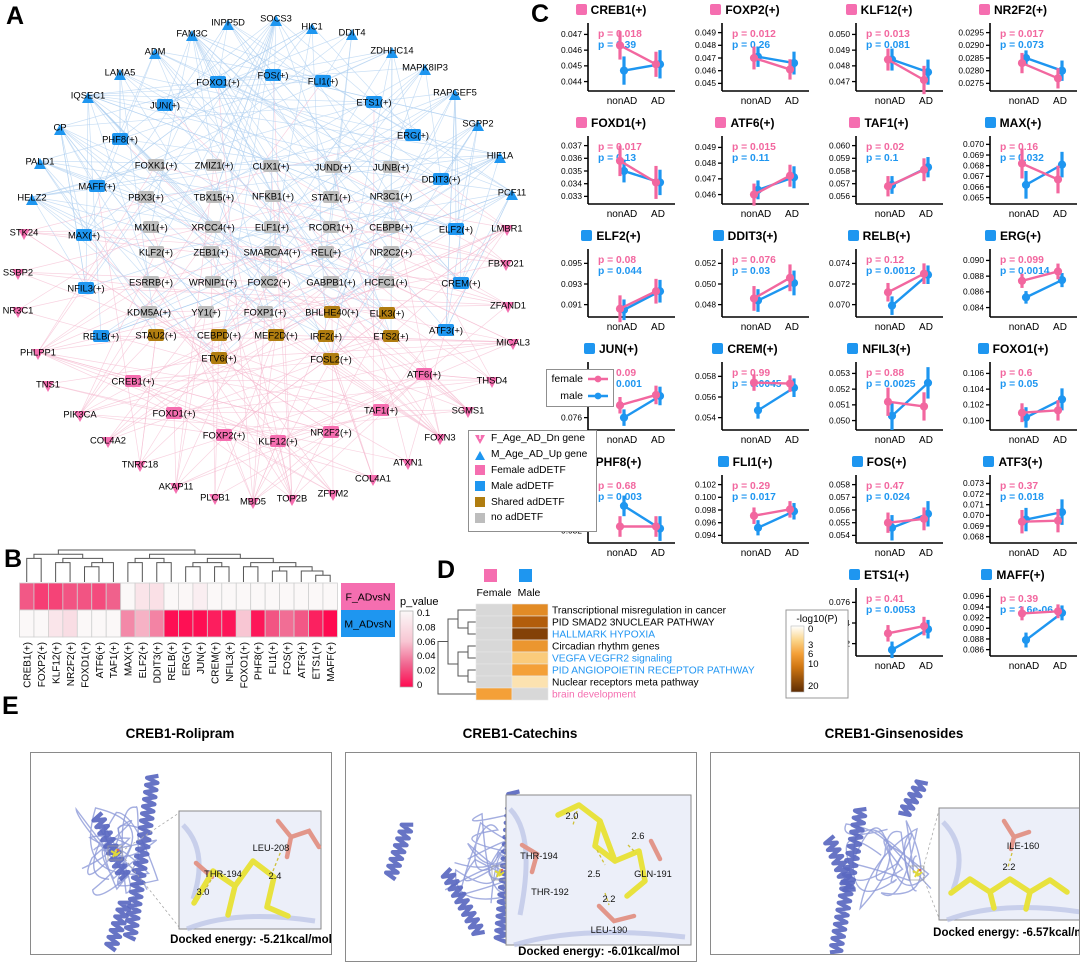  I want to click on p-value-male: p = 0.1, so click(882, 158).